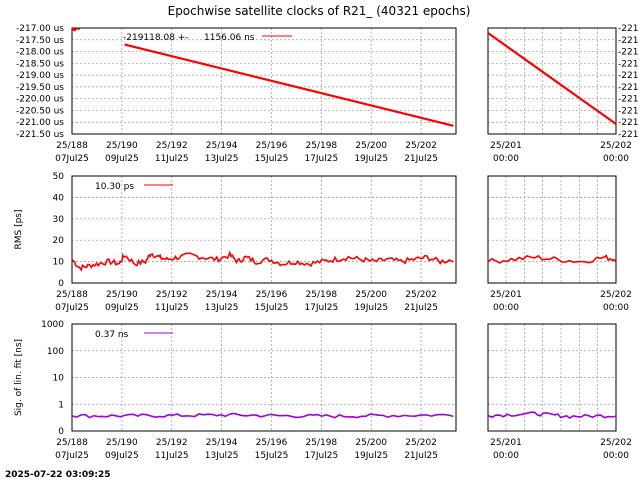 The height and width of the screenshot is (480, 640). What do you see at coordinates (59, 241) in the screenshot?
I see `y-tick-label: 20` at bounding box center [59, 241].